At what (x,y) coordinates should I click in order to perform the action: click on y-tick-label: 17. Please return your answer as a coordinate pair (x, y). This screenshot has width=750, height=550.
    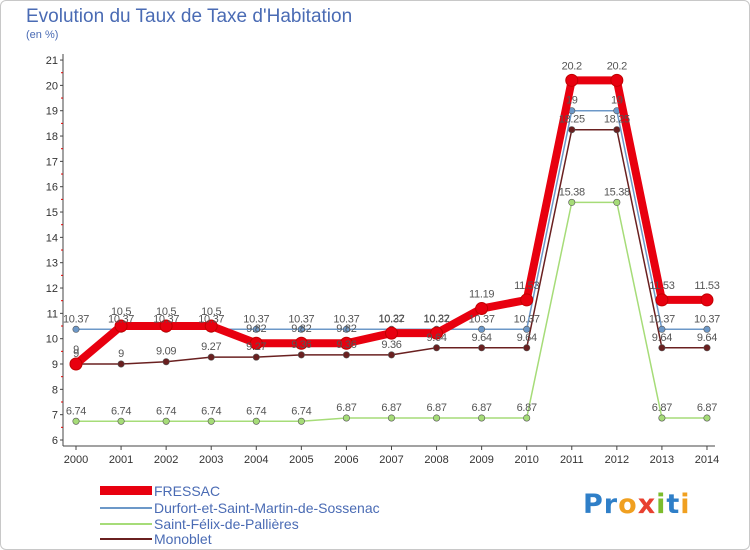
    Looking at the image, I should click on (52, 162).